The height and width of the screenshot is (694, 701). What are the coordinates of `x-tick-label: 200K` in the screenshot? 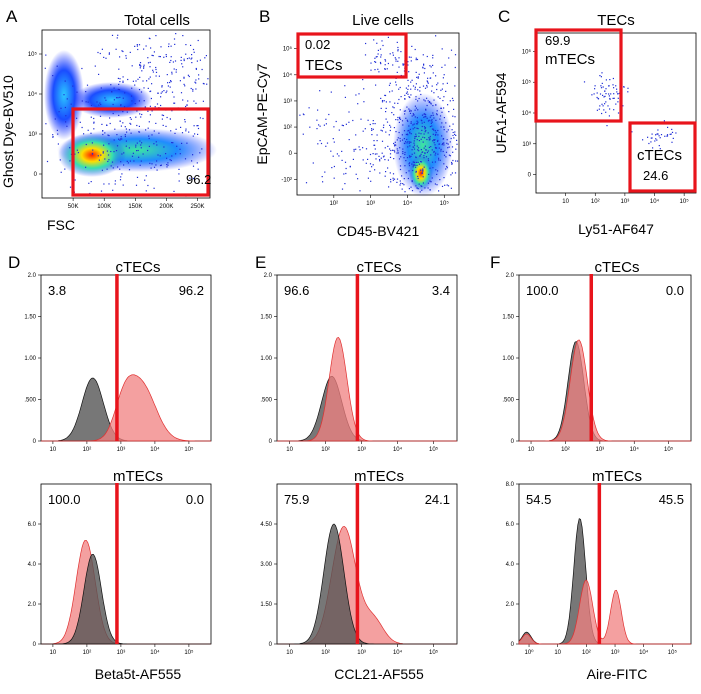 It's located at (166, 207).